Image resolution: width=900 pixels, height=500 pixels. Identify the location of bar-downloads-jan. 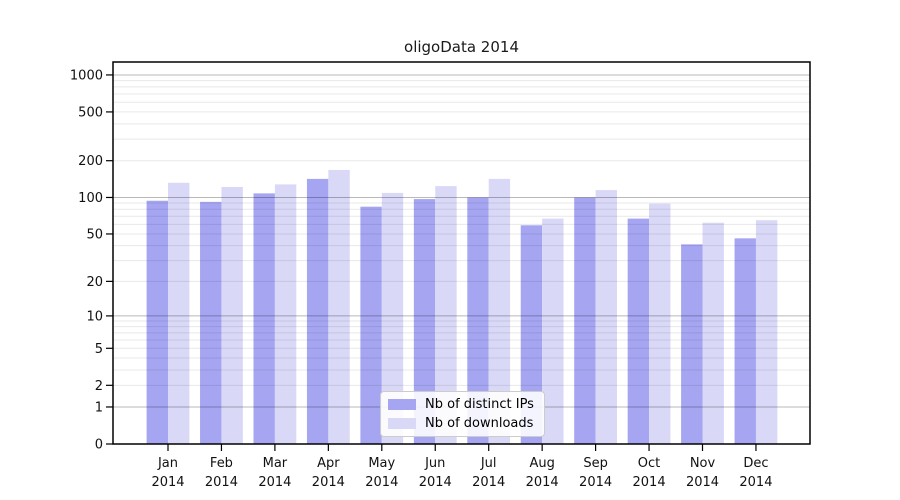
(179, 313).